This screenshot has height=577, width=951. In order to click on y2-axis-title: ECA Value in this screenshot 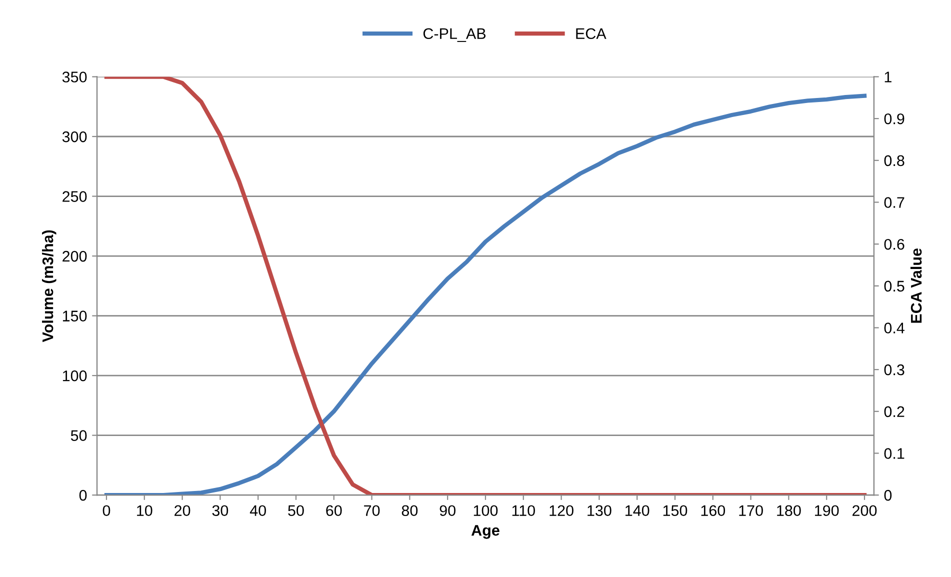, I will do `click(916, 285)`.